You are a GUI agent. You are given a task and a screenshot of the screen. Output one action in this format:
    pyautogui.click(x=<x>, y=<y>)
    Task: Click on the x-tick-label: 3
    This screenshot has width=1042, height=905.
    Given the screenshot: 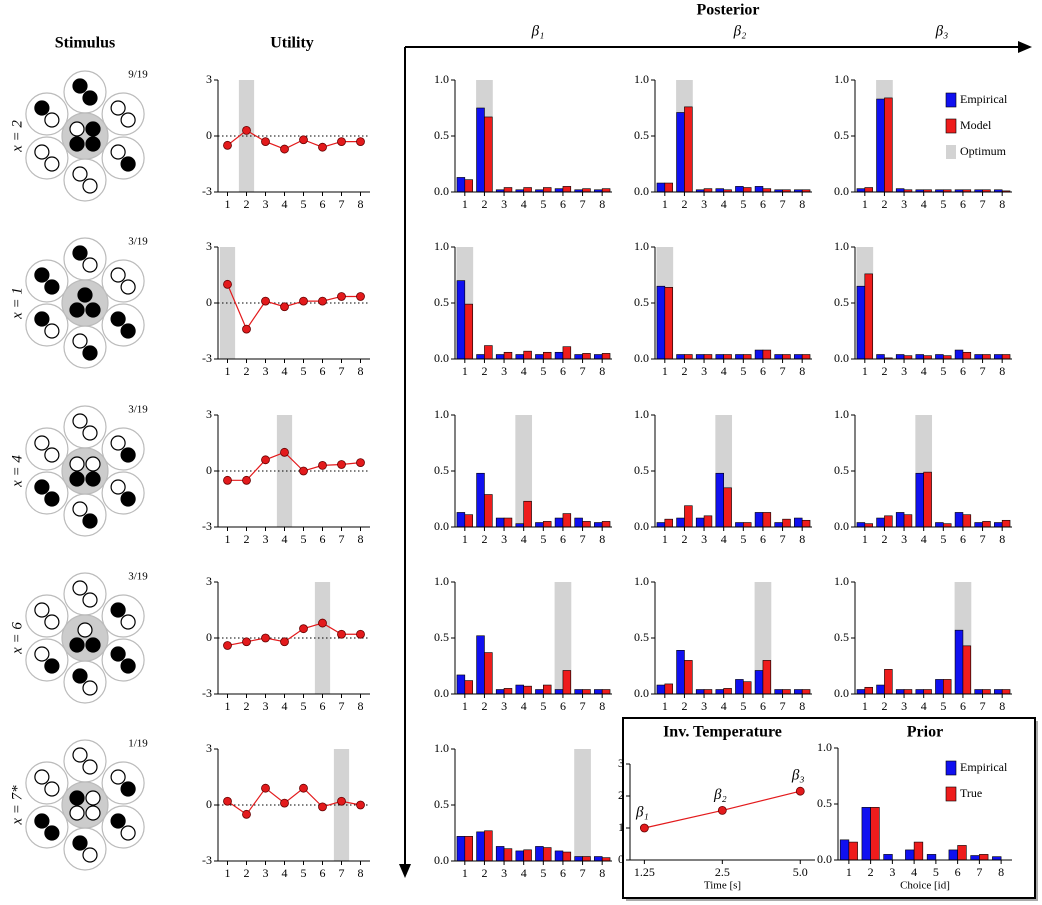 What is the action you would take?
    pyautogui.click(x=904, y=706)
    